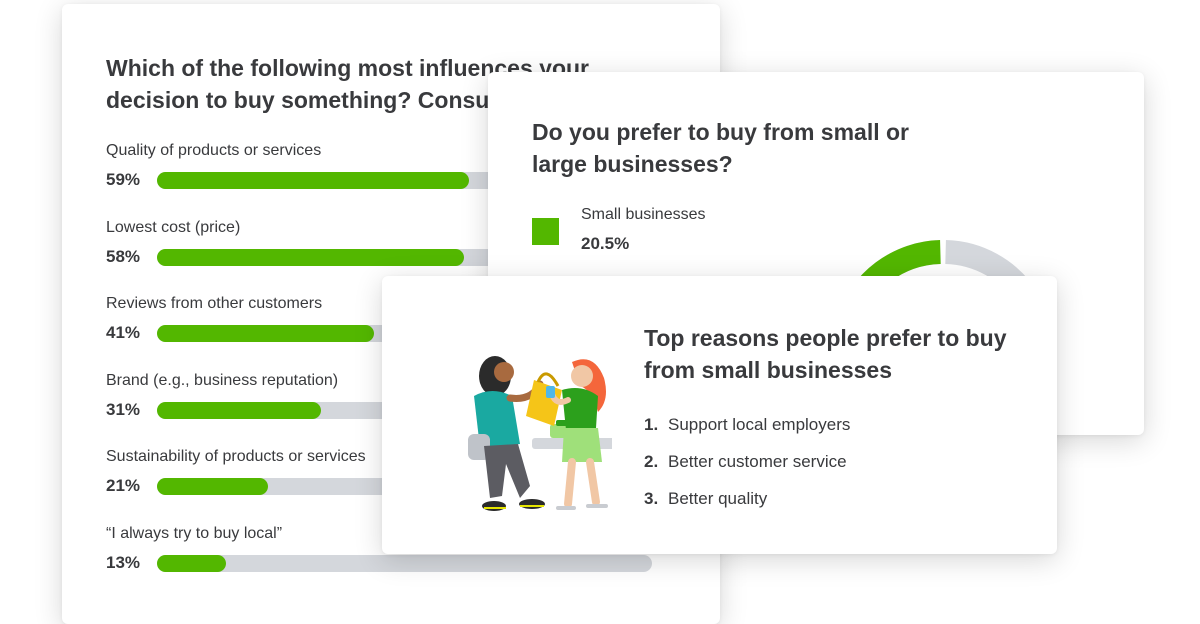  Describe the element at coordinates (214, 150) in the screenshot. I see `bar-category-label: Quality of products or services` at that location.